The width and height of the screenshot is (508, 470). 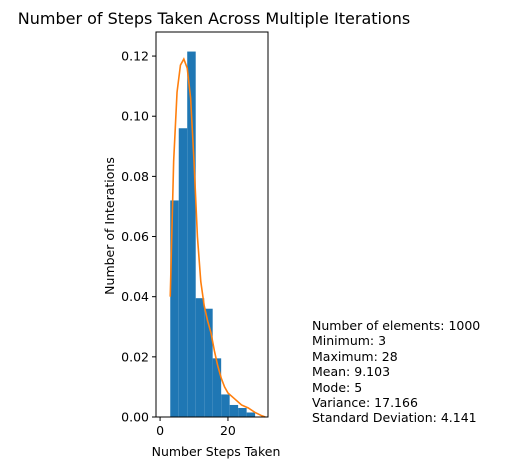 I want to click on stat-minimum: Minimum: 3, so click(x=349, y=341).